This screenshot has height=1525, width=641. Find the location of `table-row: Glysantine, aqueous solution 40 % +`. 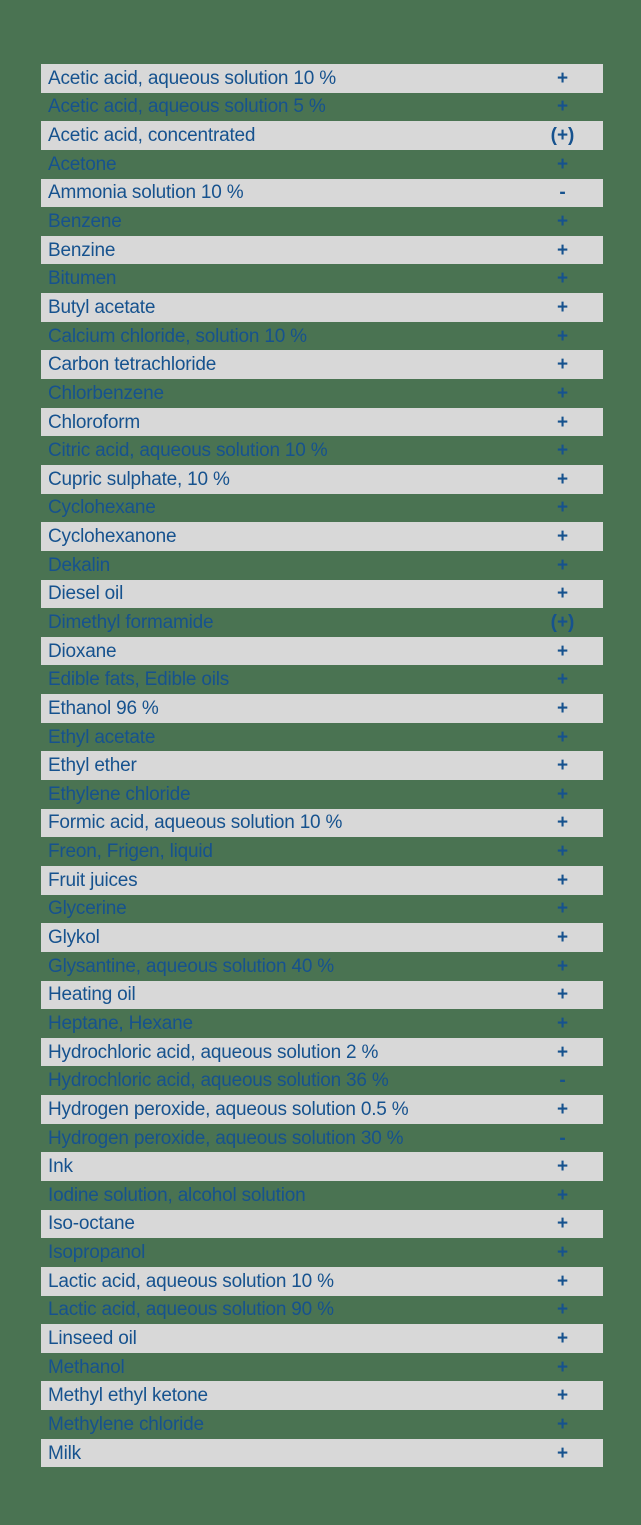

table-row: Glysantine, aqueous solution 40 % + is located at coordinates (322, 966).